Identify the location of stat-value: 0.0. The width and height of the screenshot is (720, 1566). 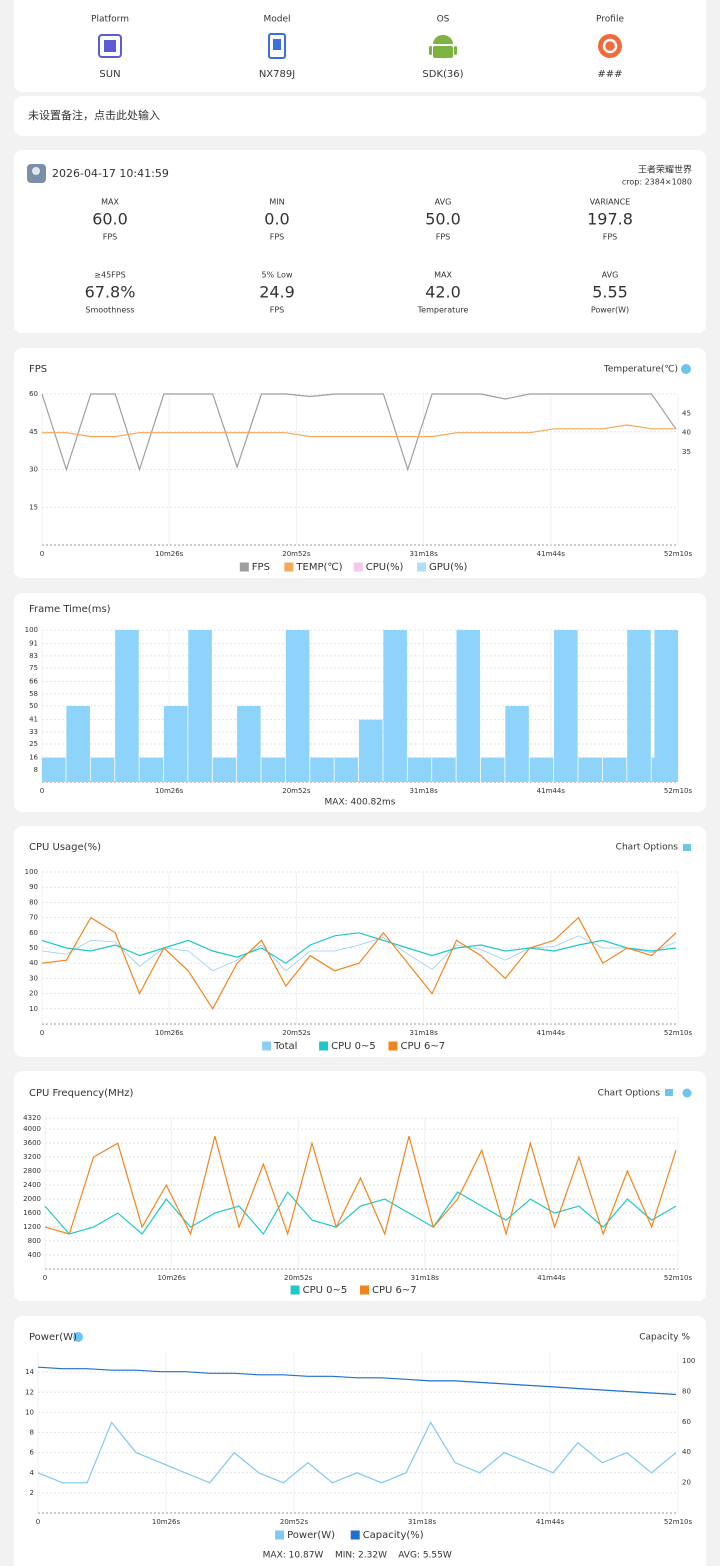
(276, 219).